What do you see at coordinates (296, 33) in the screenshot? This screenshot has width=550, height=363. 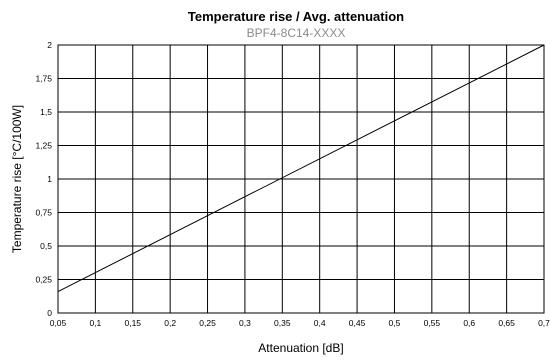 I see `chart-subtitle: BPF4-8C14-XXXX` at bounding box center [296, 33].